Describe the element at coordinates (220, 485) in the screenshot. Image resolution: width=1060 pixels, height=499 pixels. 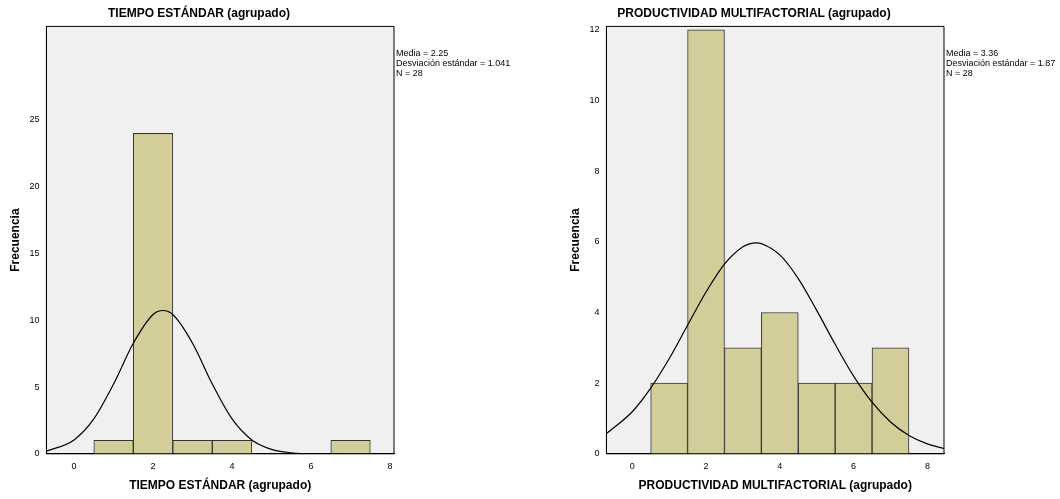
I see `x-axis-title: TIEMPO ESTÁNDAR (agrupado)` at that location.